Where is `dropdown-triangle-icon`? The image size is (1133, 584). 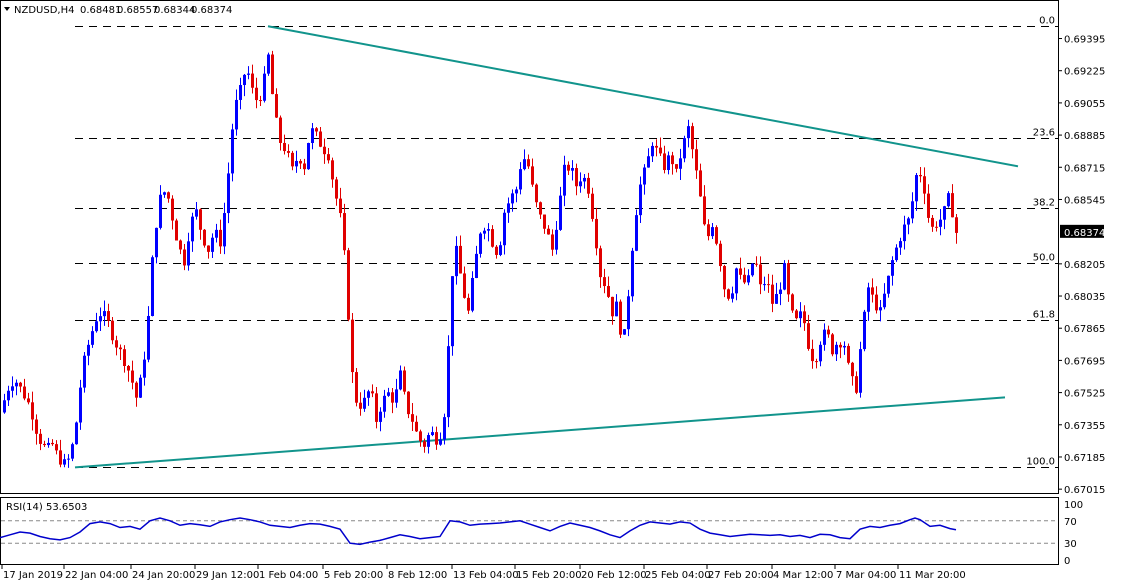
dropdown-triangle-icon is located at coordinates (7, 9).